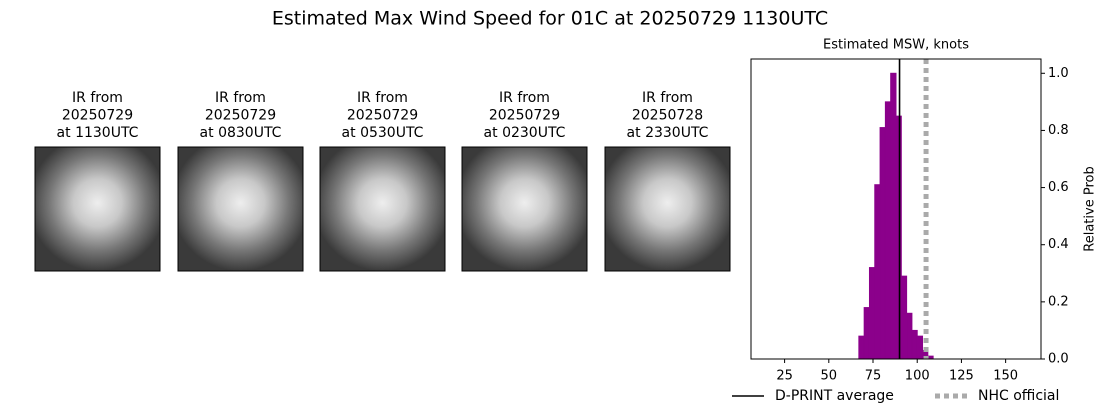  What do you see at coordinates (896, 45) in the screenshot?
I see `chart-title: Estimated MSW, knots` at bounding box center [896, 45].